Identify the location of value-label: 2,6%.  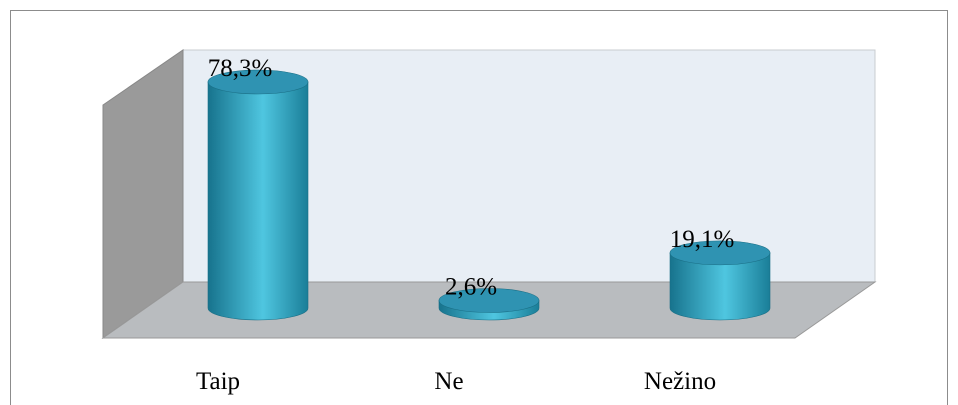
(471, 286).